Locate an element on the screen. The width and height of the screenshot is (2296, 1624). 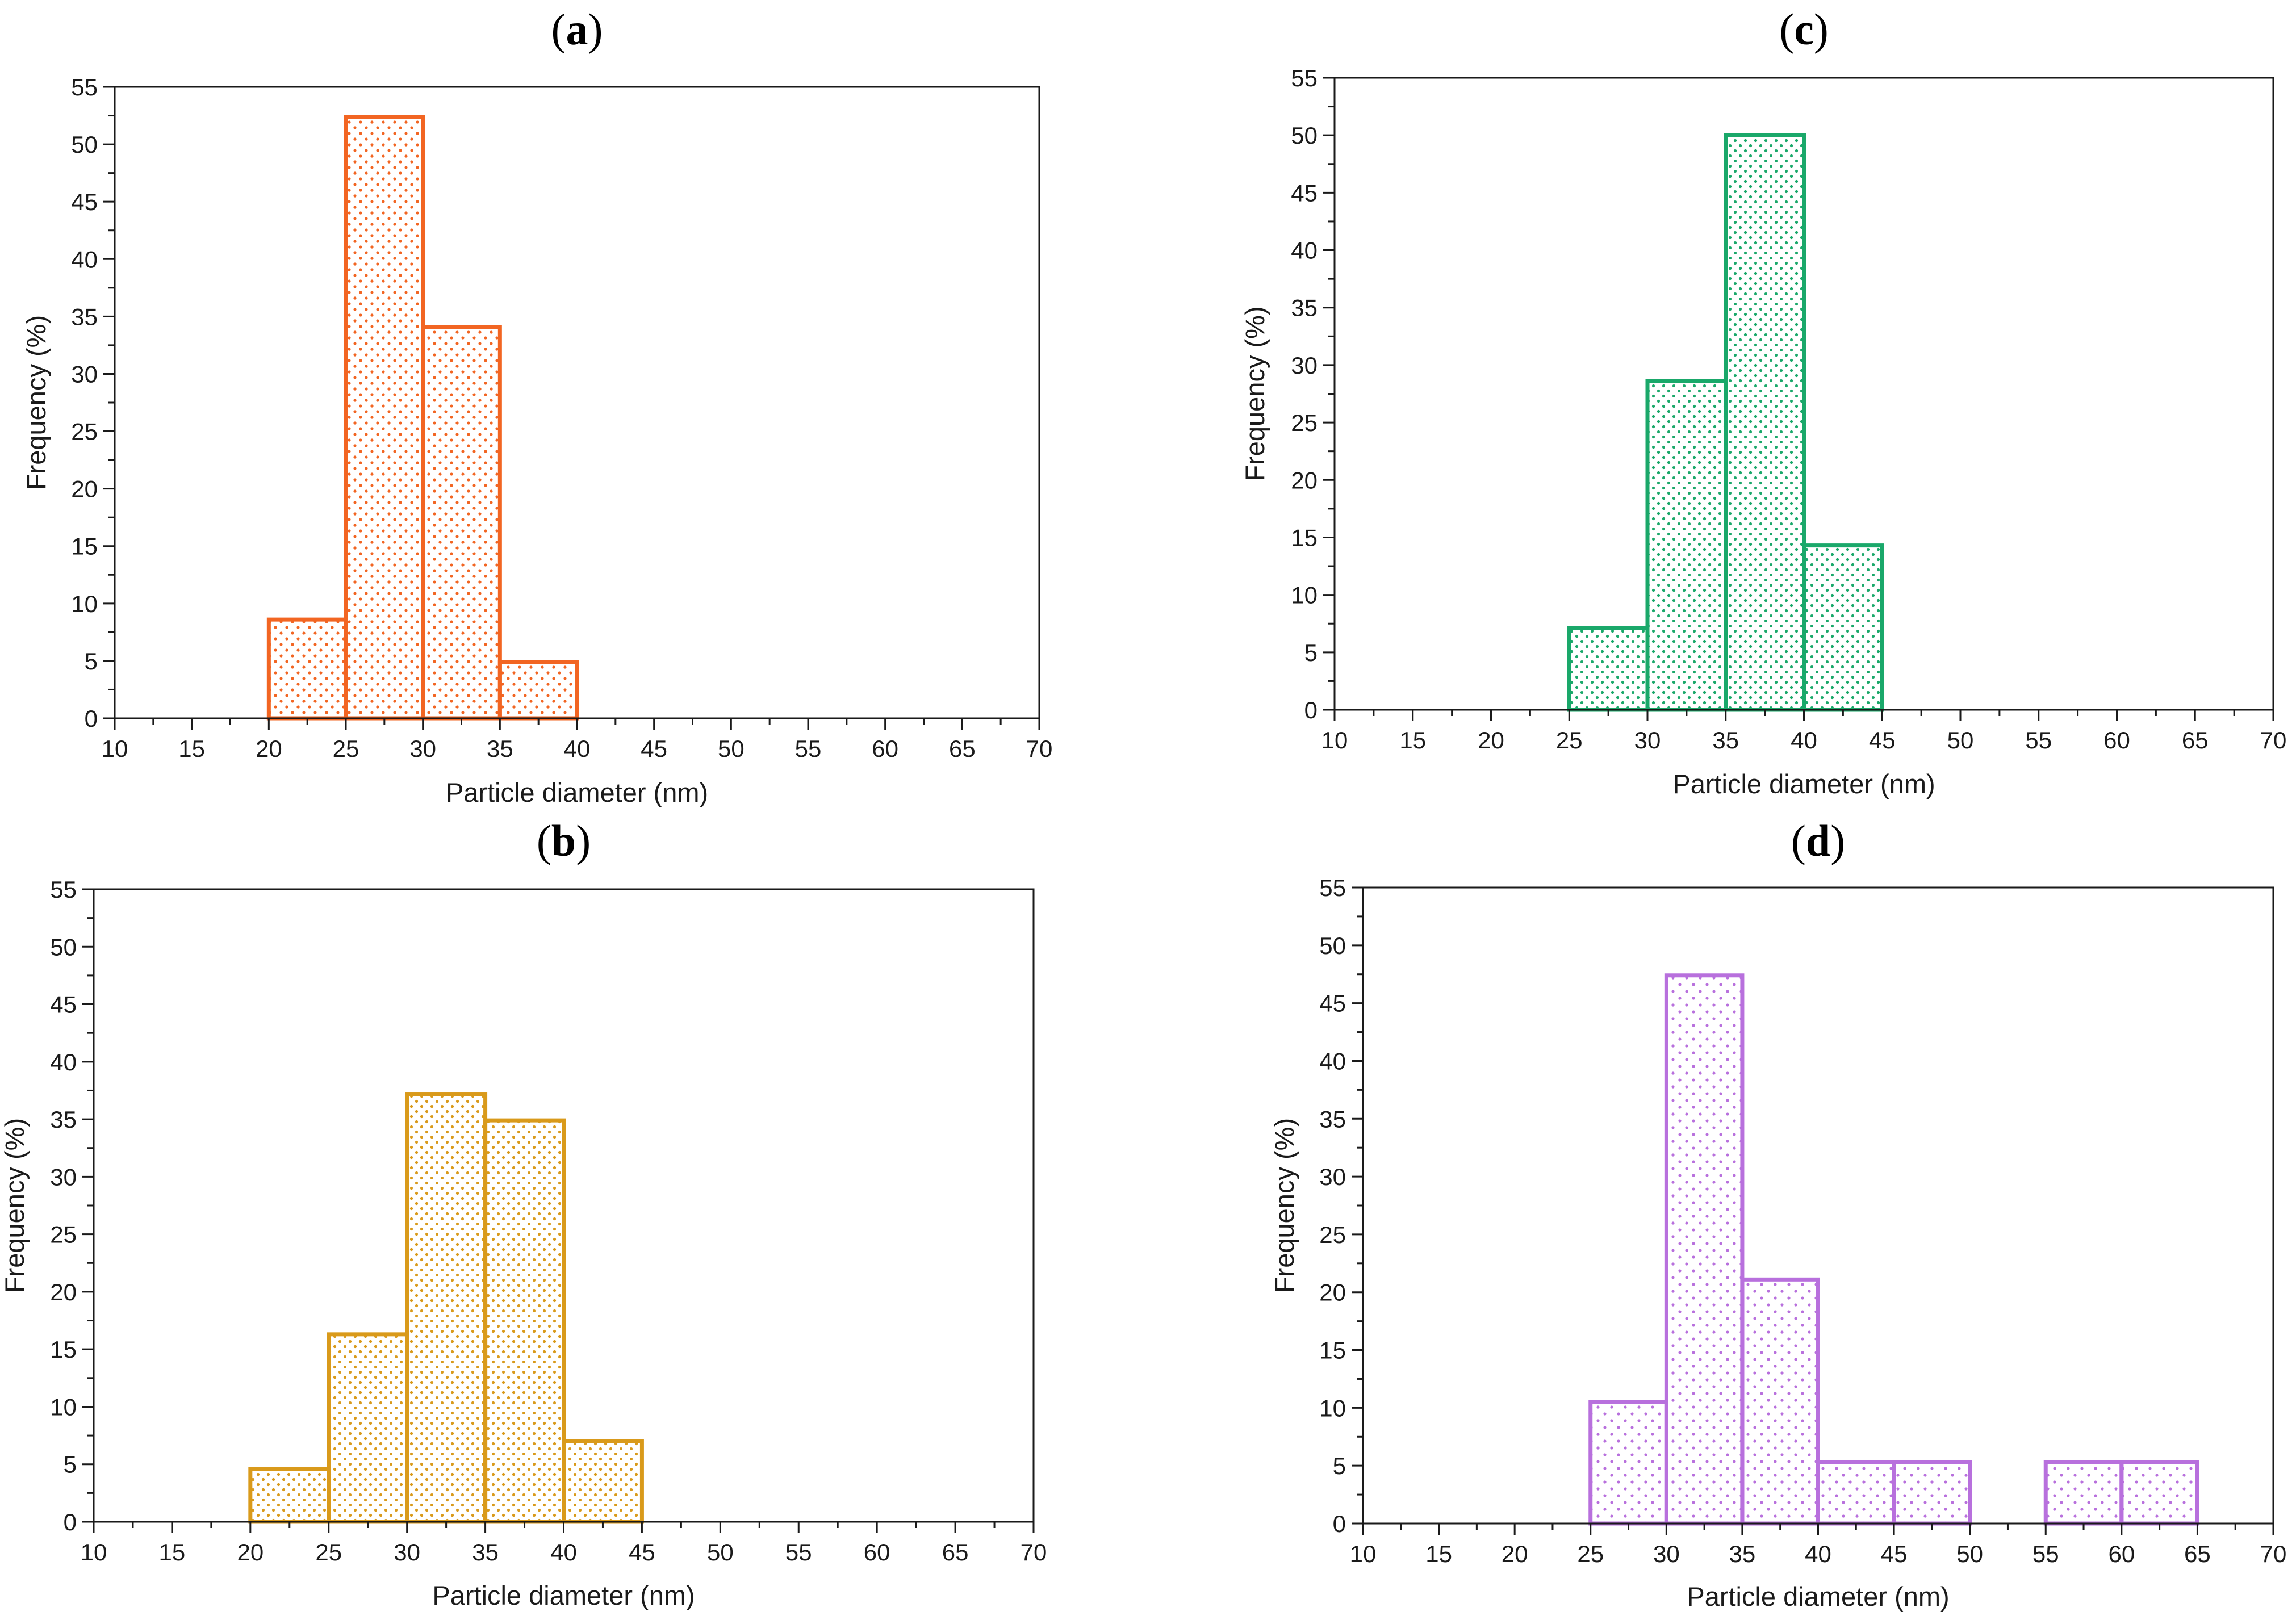
y-tick-label-b-55: 55 is located at coordinates (63, 889).